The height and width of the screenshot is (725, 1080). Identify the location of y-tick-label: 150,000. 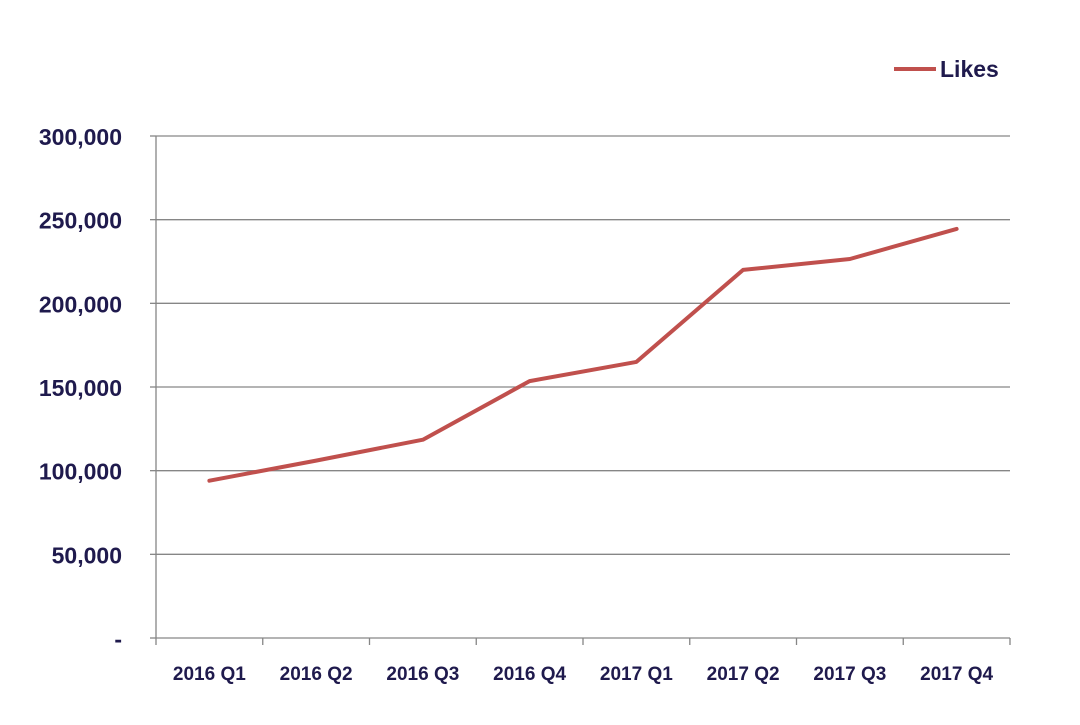
(80, 388).